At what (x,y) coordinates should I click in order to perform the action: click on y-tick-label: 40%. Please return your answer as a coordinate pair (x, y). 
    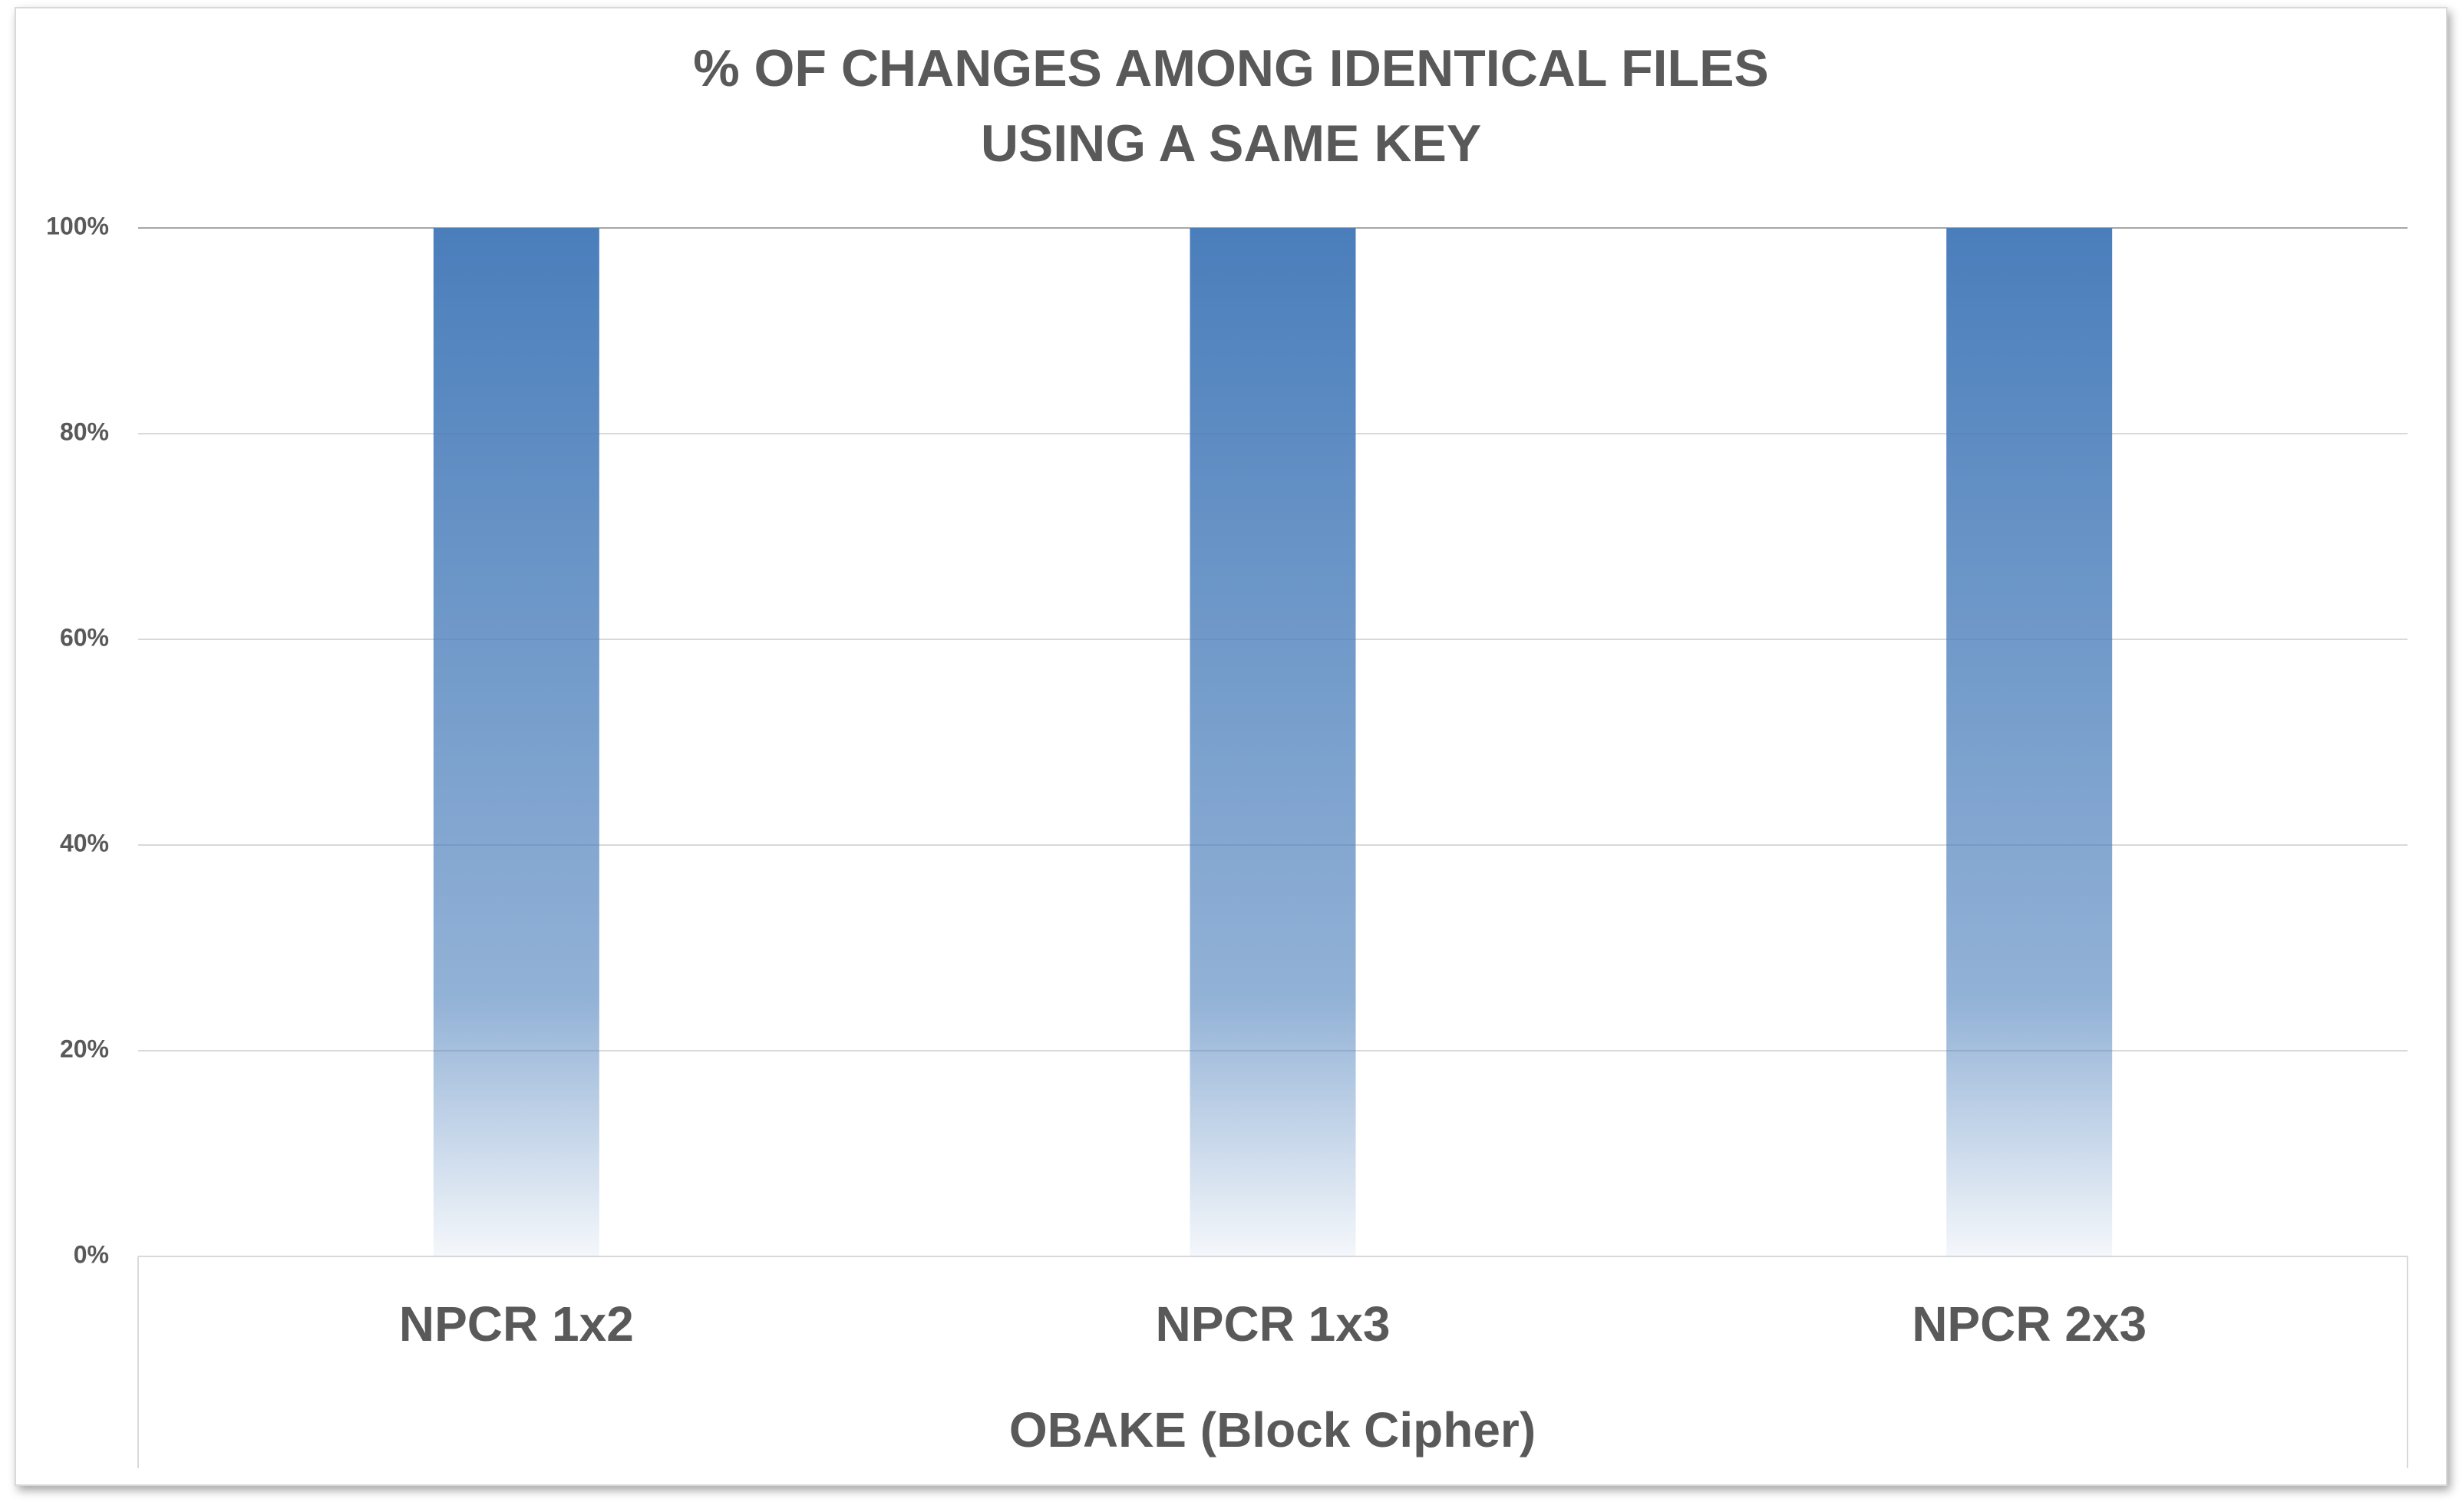
    Looking at the image, I should click on (84, 843).